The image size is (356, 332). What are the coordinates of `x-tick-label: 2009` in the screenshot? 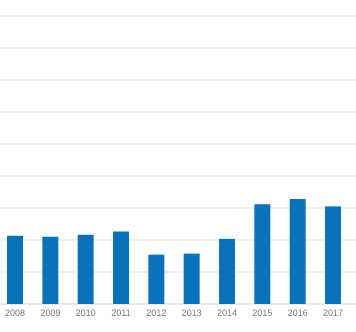 It's located at (50, 313).